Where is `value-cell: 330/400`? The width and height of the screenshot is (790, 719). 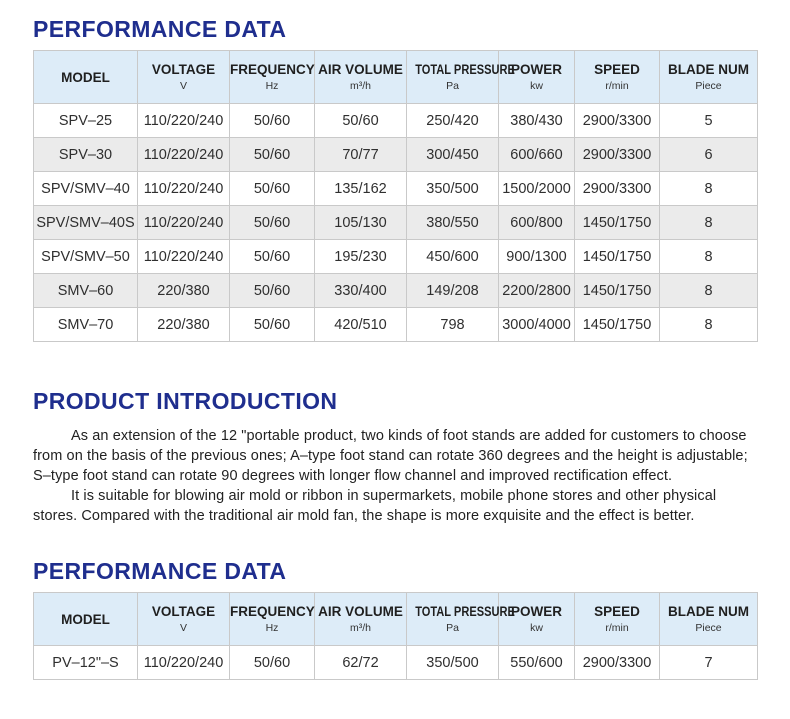 value-cell: 330/400 is located at coordinates (360, 290).